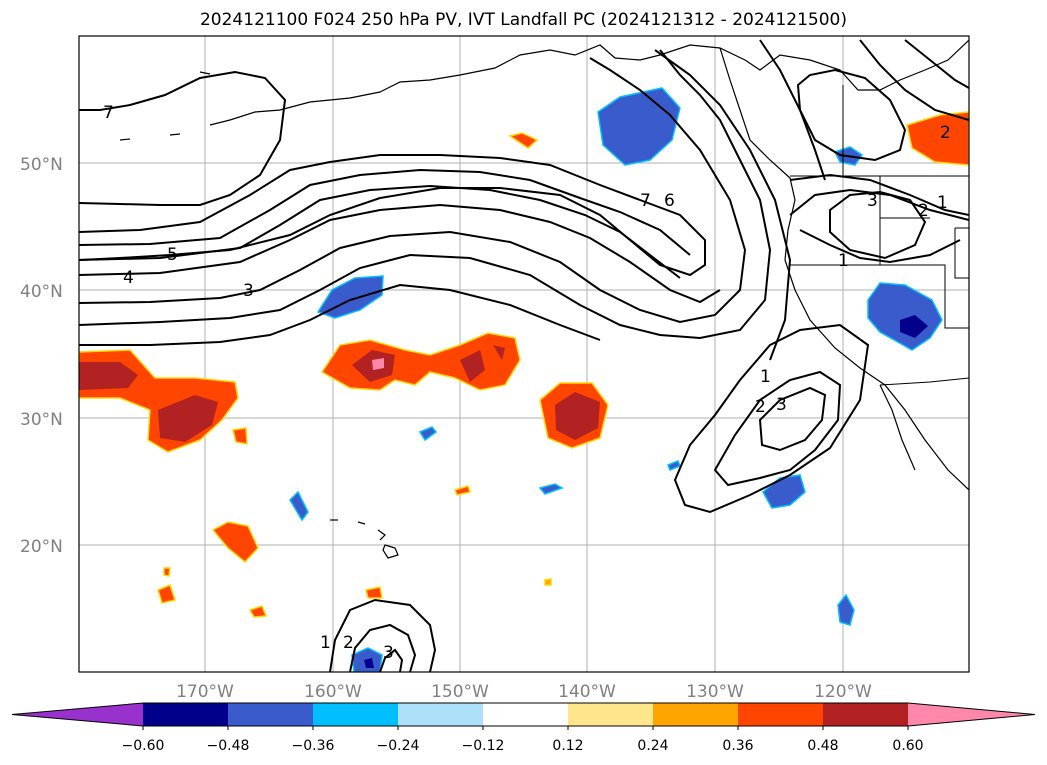 The width and height of the screenshot is (1047, 765). What do you see at coordinates (172, 255) in the screenshot?
I see `contour-label: 5` at bounding box center [172, 255].